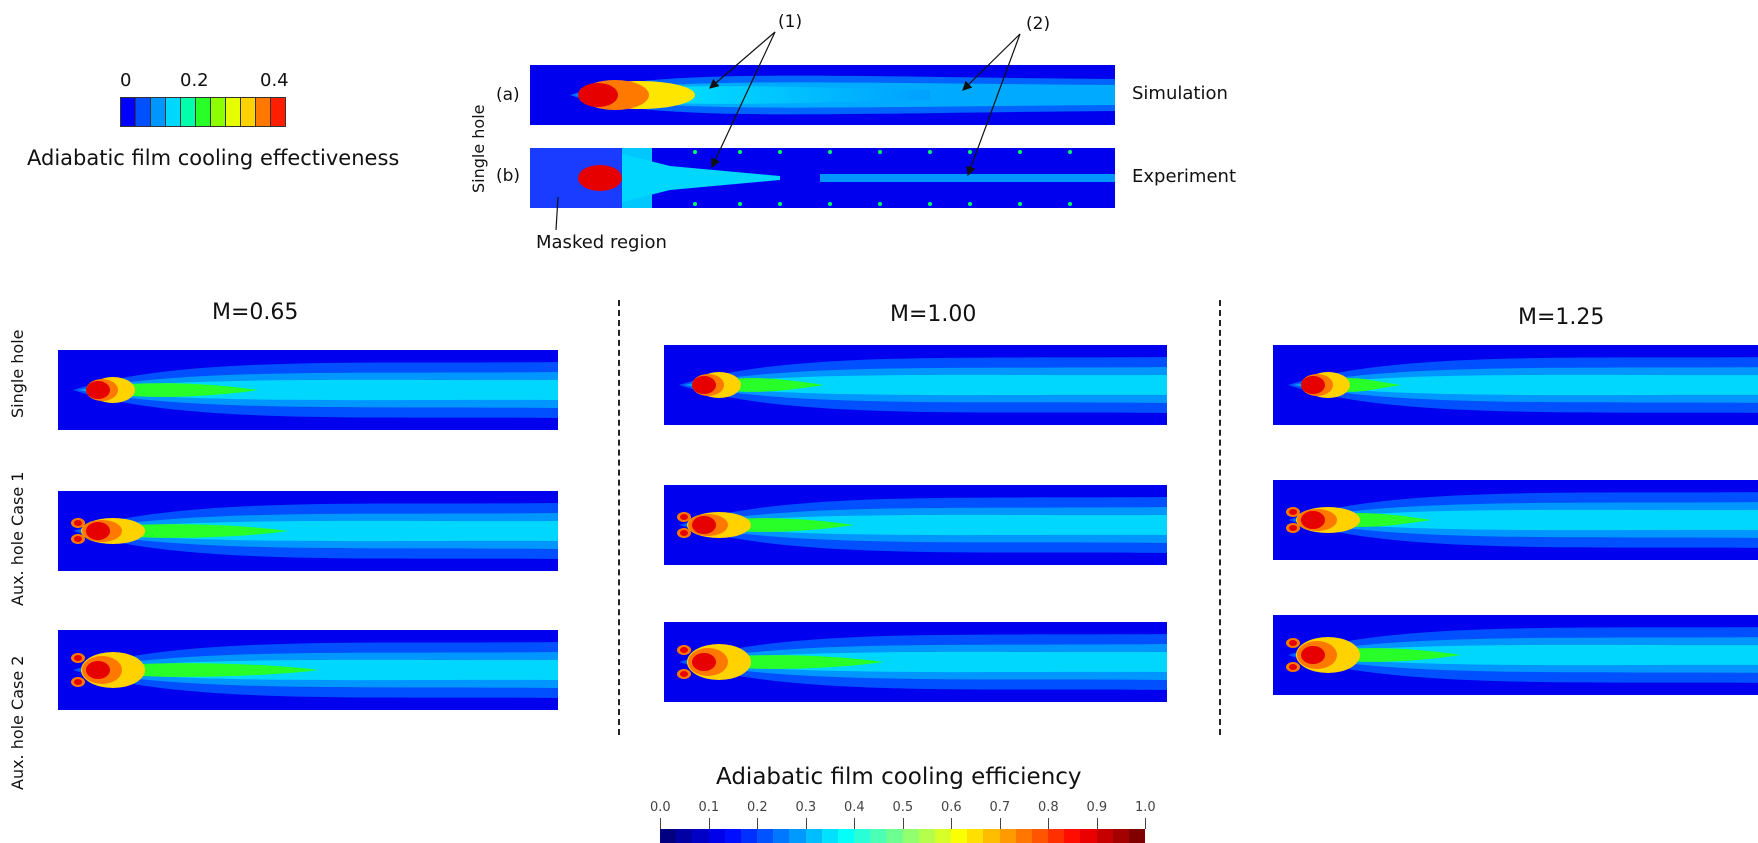  I want to click on contour-plot-m3-row1, so click(1515, 385).